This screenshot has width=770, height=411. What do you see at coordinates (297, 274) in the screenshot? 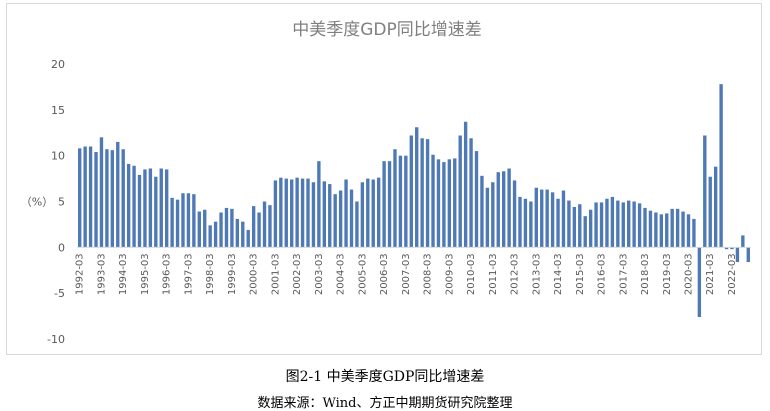
I see `x-tick-label: 2002-03` at bounding box center [297, 274].